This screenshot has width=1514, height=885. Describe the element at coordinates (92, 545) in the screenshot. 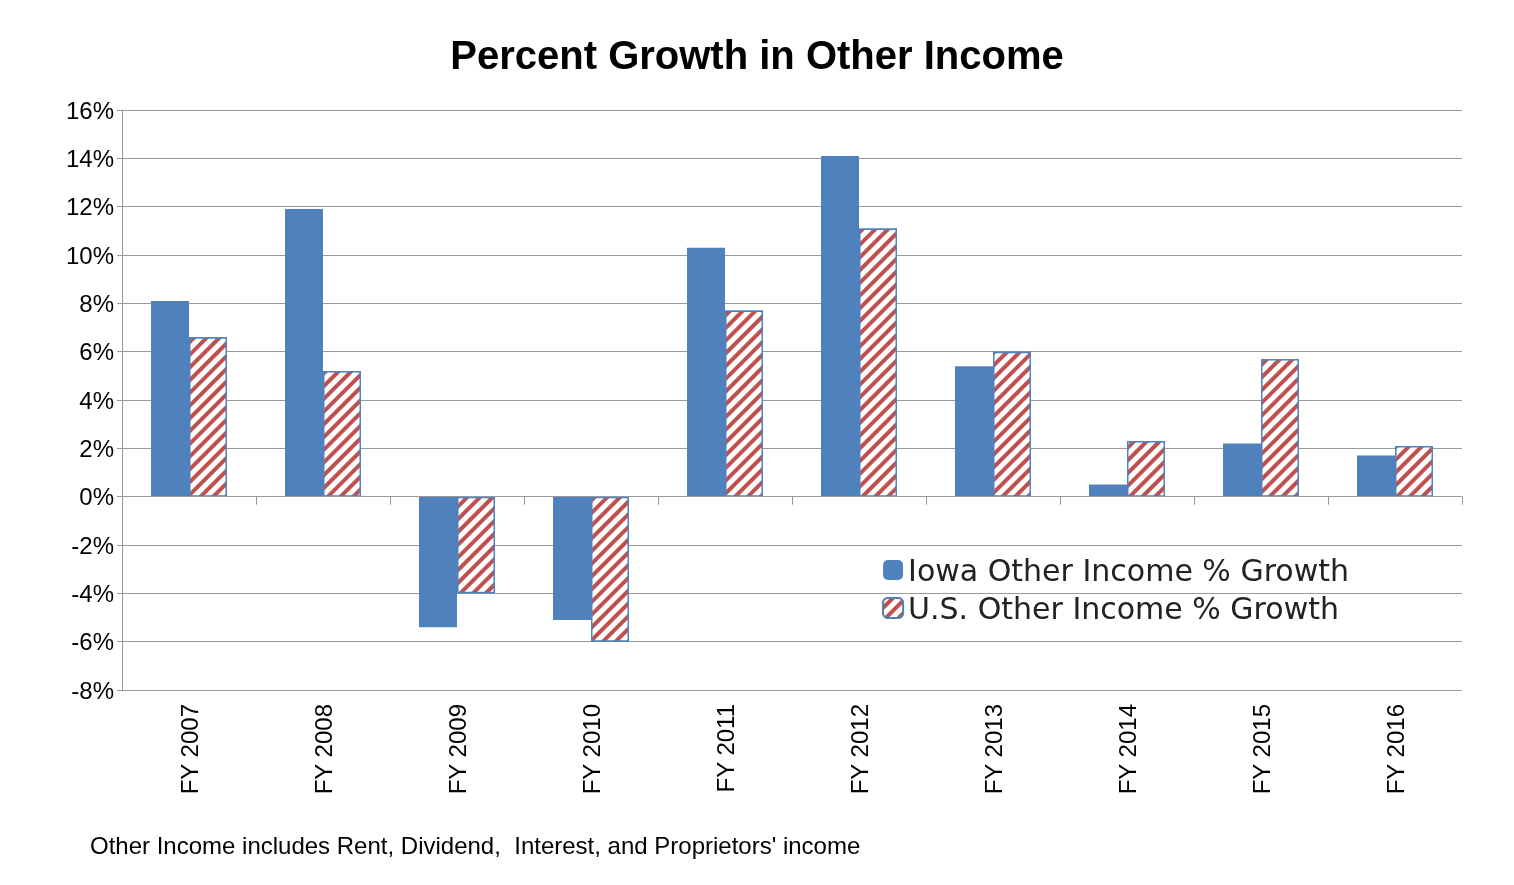

I see `y-tick-label: -2%` at that location.